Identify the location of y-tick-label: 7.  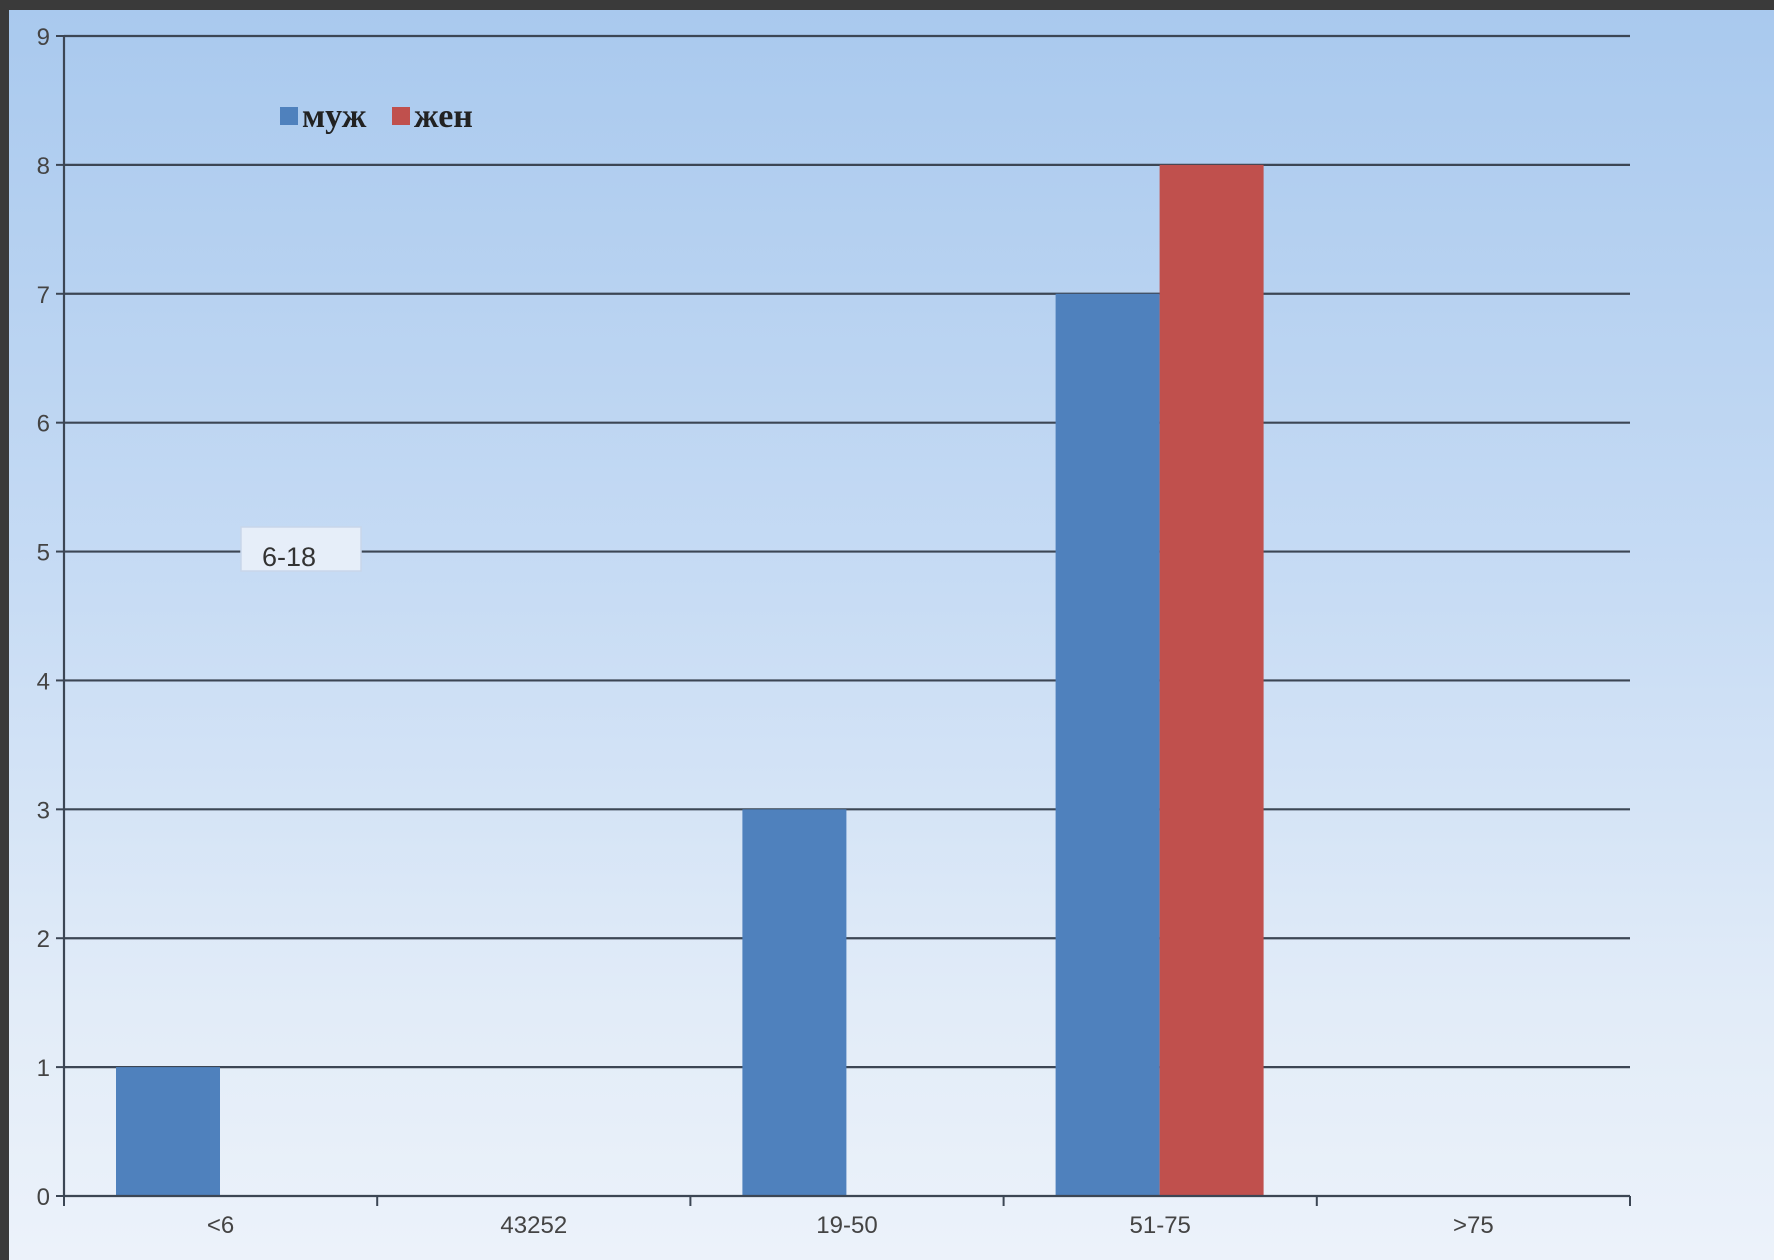
(43, 295).